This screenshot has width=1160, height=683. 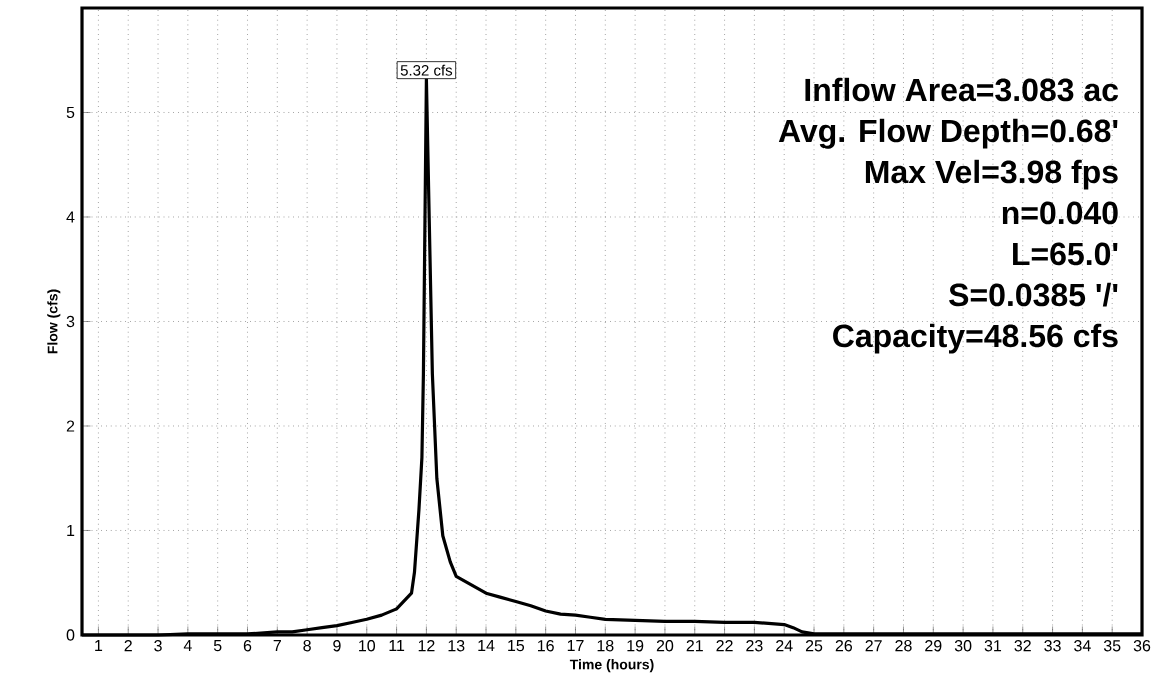 I want to click on y-tick-label: 2, so click(x=70, y=426).